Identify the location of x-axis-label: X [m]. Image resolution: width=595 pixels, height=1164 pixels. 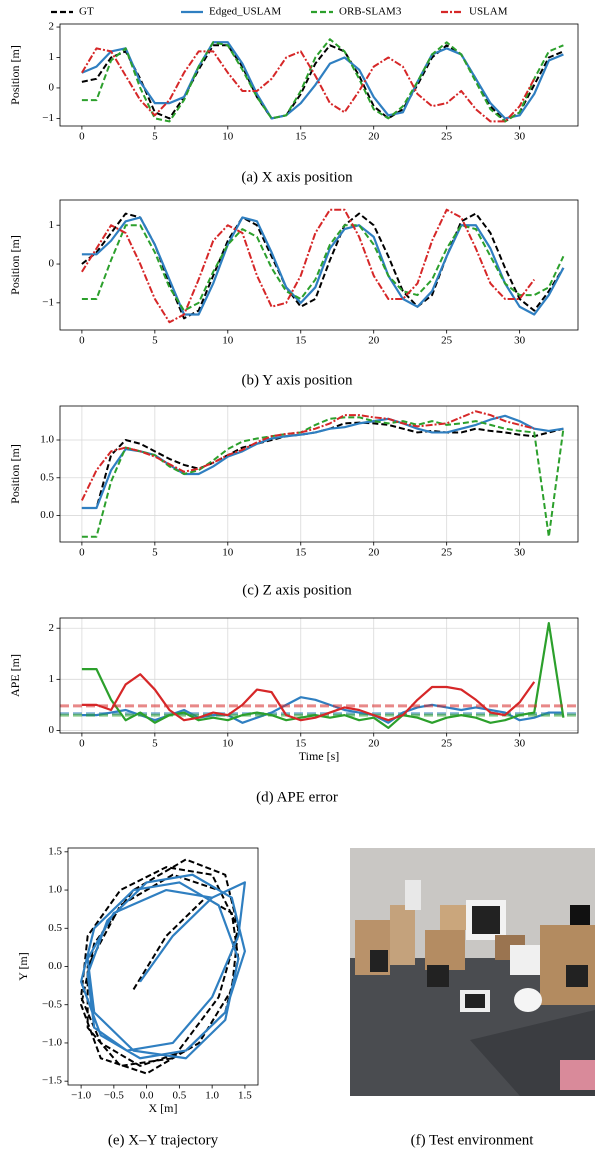
(163, 1108).